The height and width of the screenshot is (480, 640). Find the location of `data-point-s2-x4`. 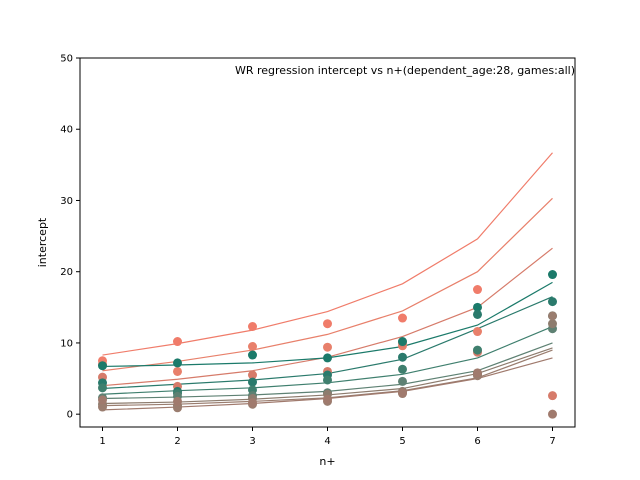

data-point-s2-x4 is located at coordinates (327, 347).